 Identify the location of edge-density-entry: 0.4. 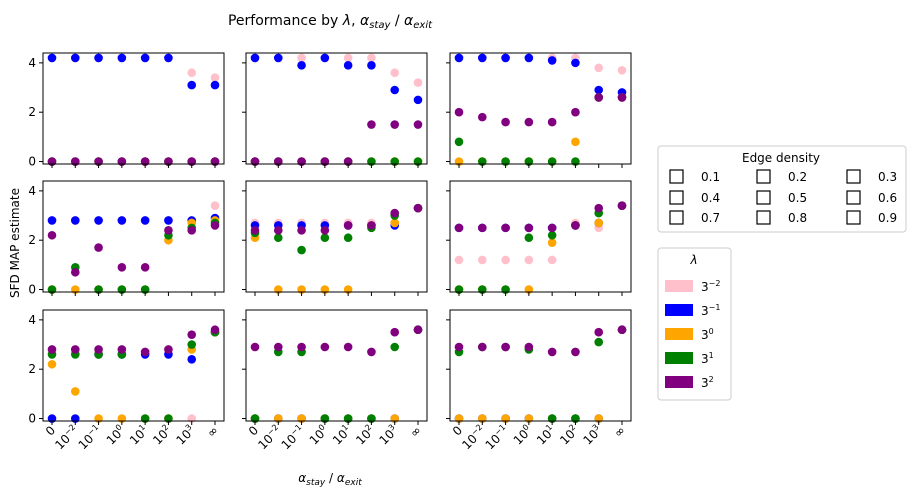
(694, 197).